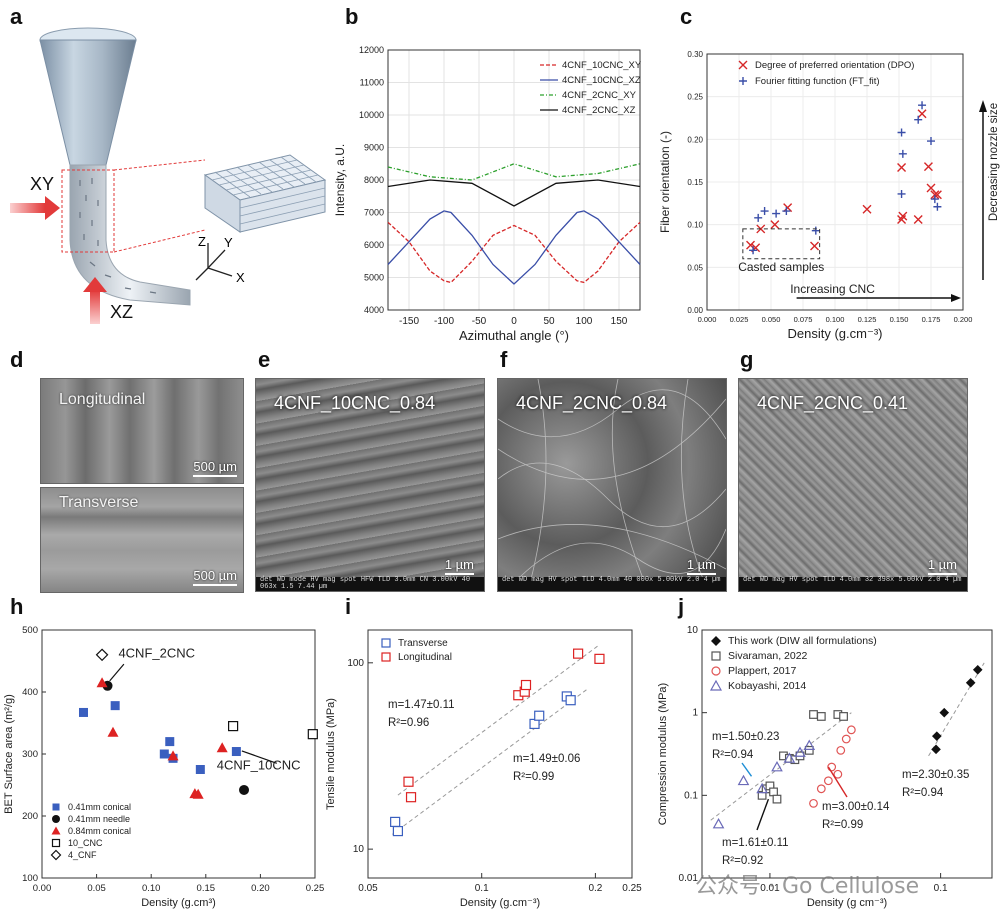  What do you see at coordinates (264, 359) in the screenshot?
I see `panel-label-e: e` at bounding box center [264, 359].